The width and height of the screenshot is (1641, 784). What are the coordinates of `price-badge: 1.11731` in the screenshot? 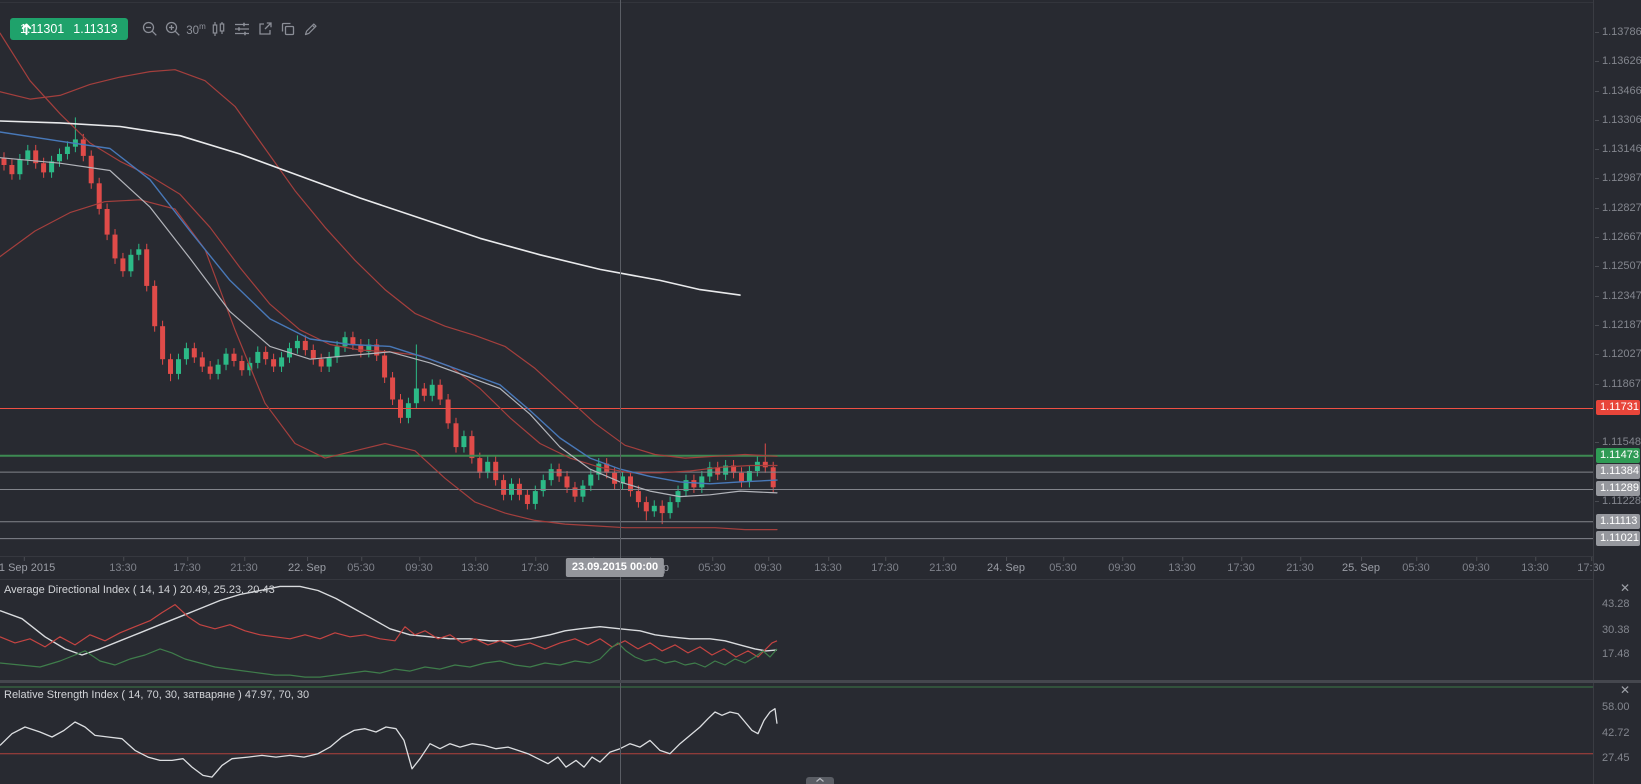 It's located at (1618, 407).